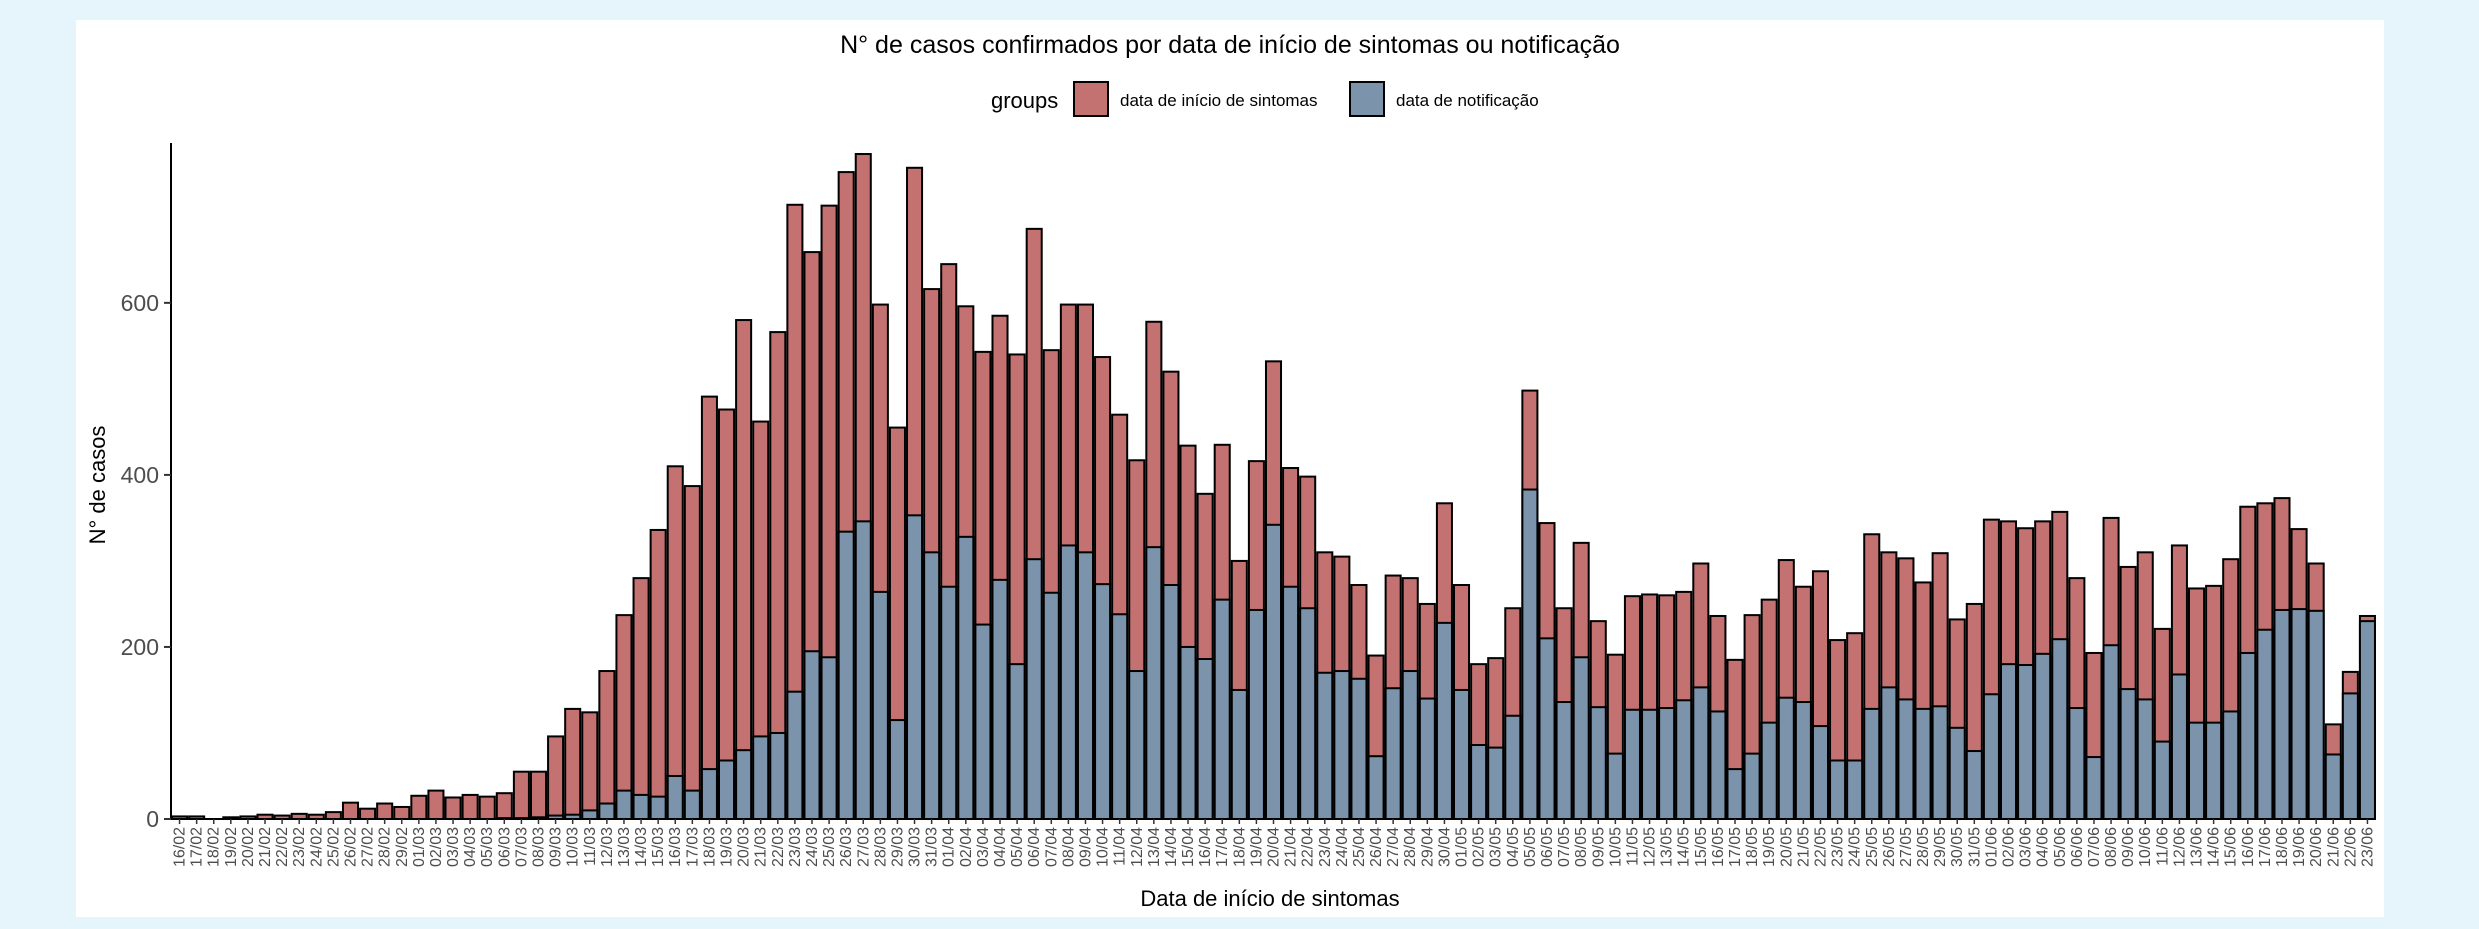 The width and height of the screenshot is (2479, 929). Describe the element at coordinates (1393, 847) in the screenshot. I see `x-tick-label: 27/04` at that location.